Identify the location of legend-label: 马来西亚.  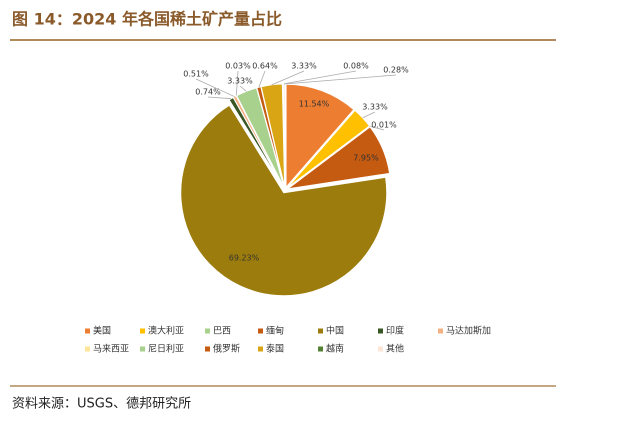
(111, 349).